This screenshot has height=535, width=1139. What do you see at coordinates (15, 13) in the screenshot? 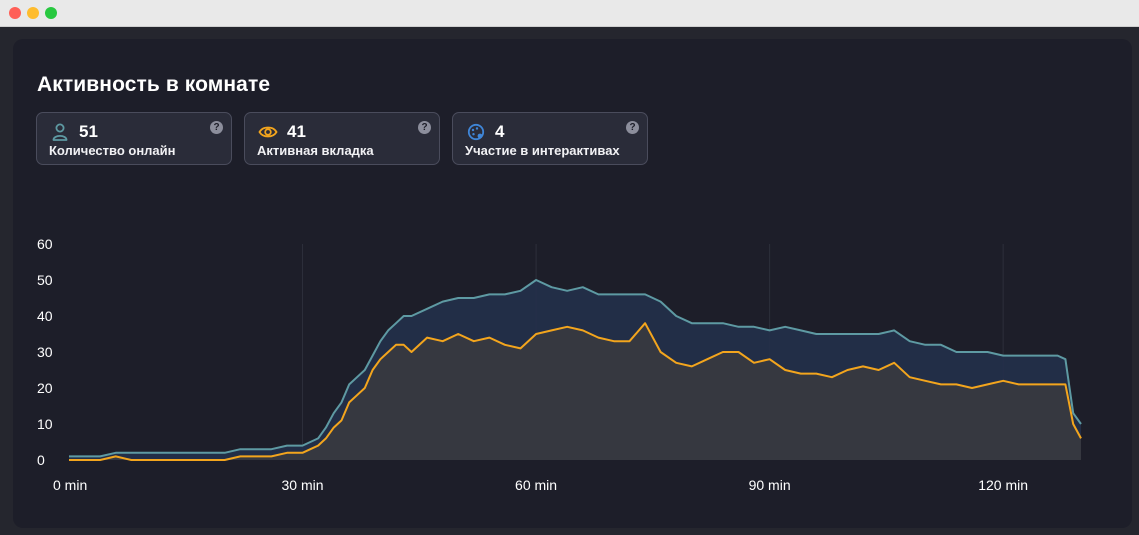
I see `close-window-button` at bounding box center [15, 13].